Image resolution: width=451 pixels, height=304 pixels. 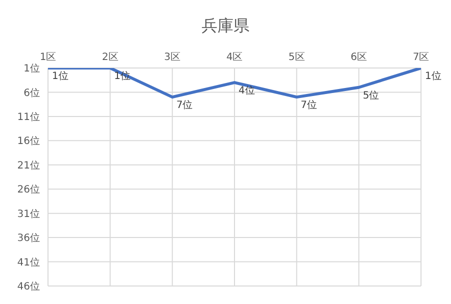 I want to click on chart-title: 兵庫県, so click(x=225, y=26).